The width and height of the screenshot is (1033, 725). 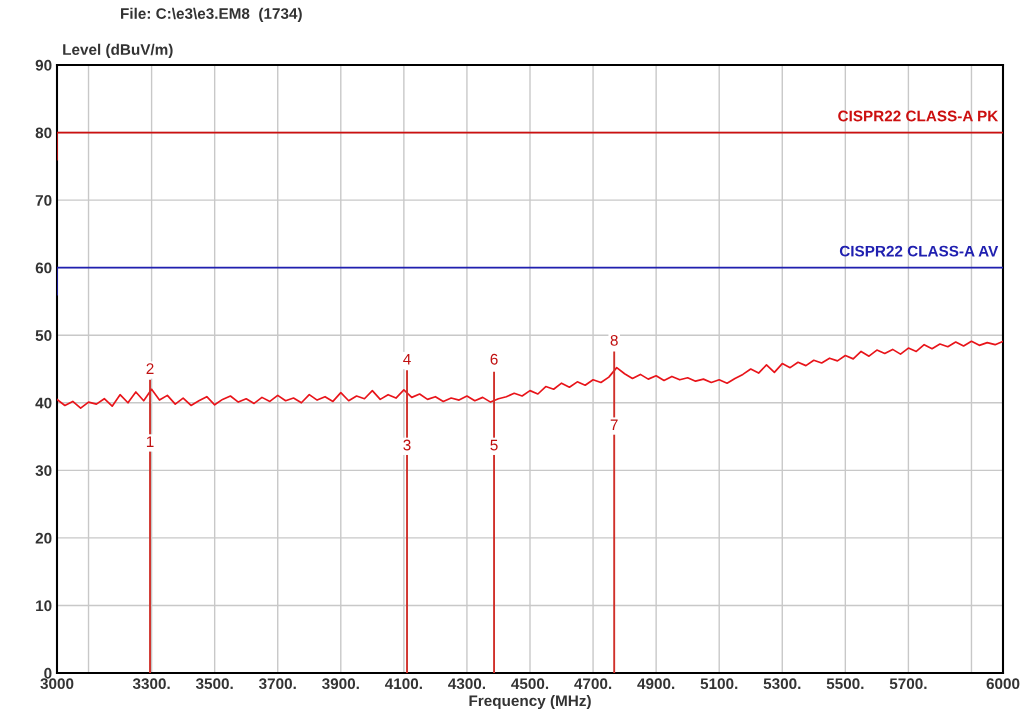 What do you see at coordinates (43, 268) in the screenshot?
I see `y-tick-label: 60` at bounding box center [43, 268].